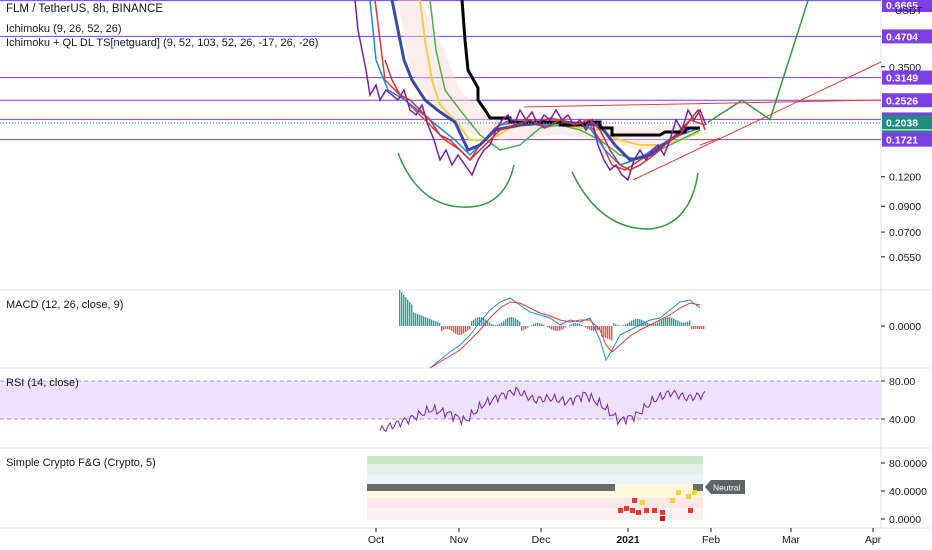  I want to click on fg-zone-greed, so click(535, 469).